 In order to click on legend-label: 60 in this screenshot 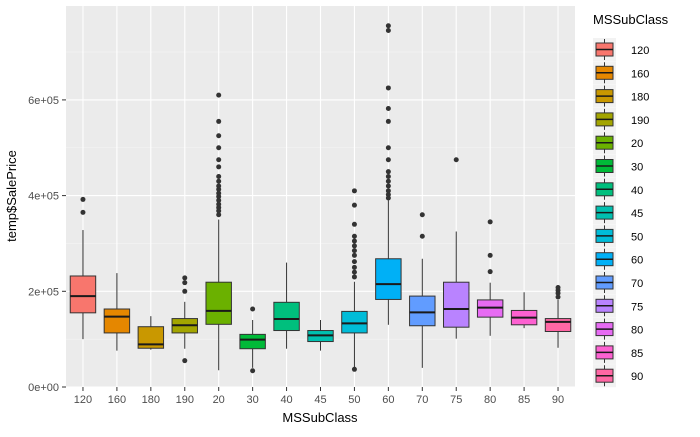, I will do `click(637, 261)`.